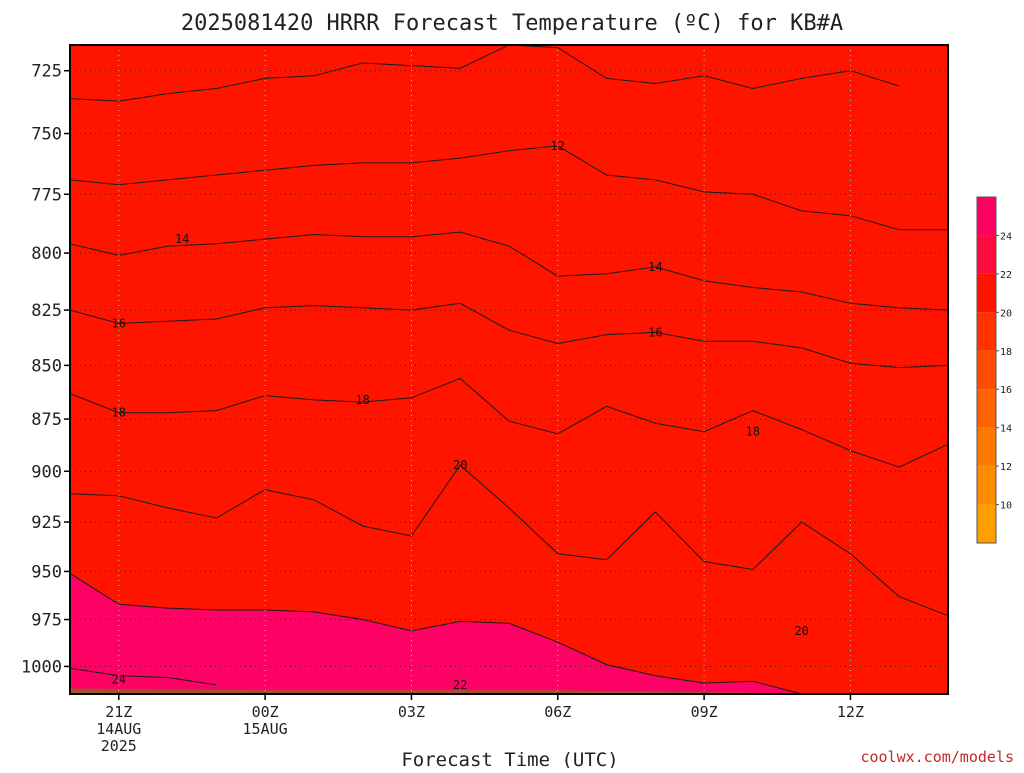 Image resolution: width=1024 pixels, height=773 pixels. Describe the element at coordinates (937, 757) in the screenshot. I see `credit-link: coolwx.com/models` at that location.